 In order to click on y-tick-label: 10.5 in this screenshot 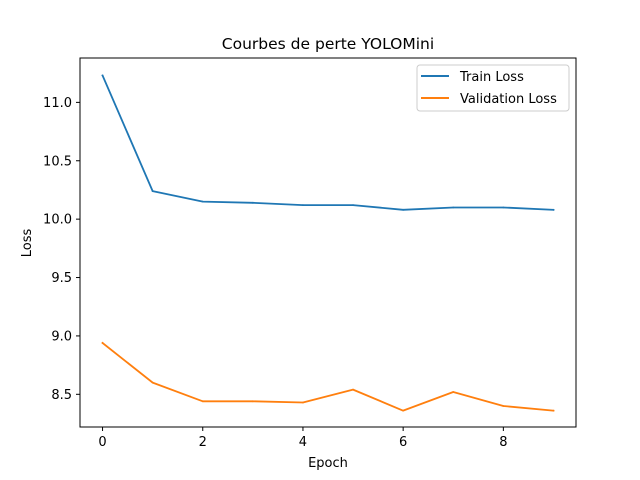, I will do `click(57, 161)`.